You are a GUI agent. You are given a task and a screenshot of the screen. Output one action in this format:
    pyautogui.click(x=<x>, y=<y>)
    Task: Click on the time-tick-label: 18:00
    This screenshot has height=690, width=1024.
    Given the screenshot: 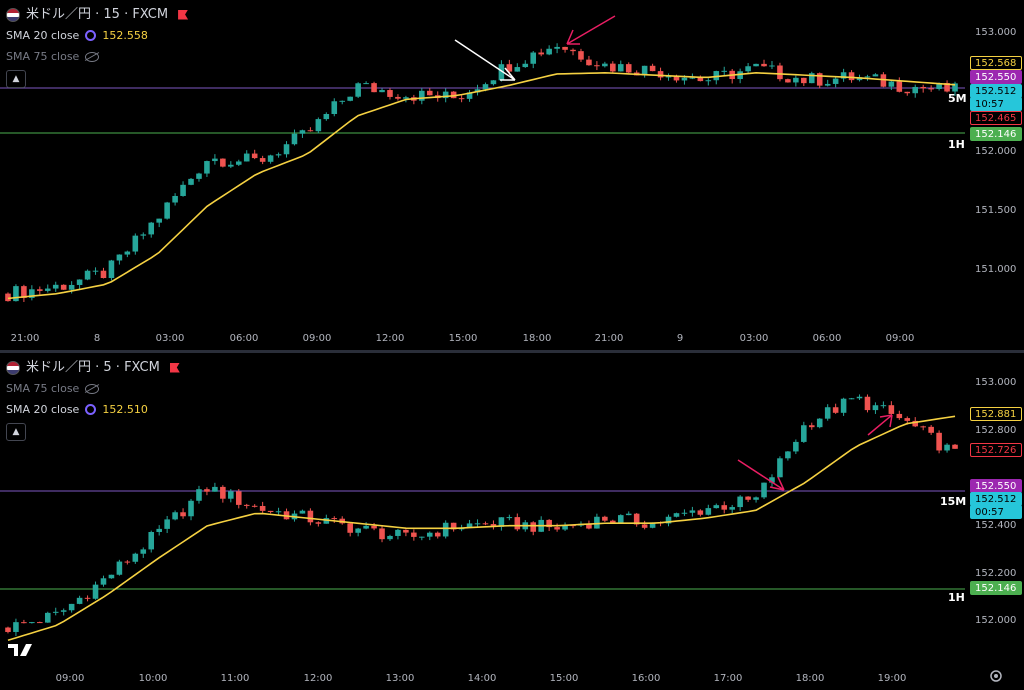 What is the action you would take?
    pyautogui.click(x=537, y=338)
    